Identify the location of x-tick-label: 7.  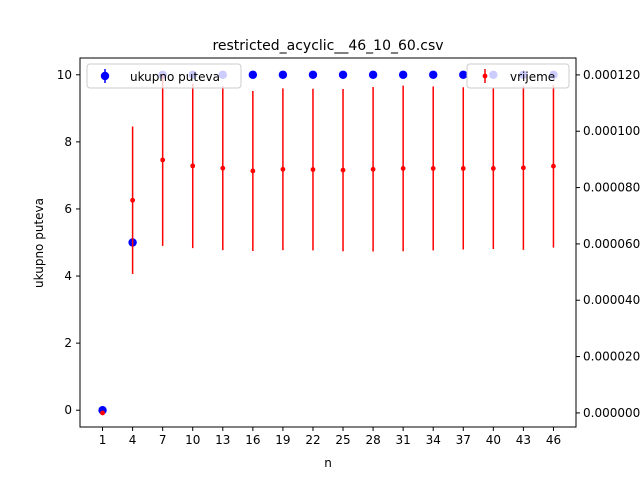
(163, 440).